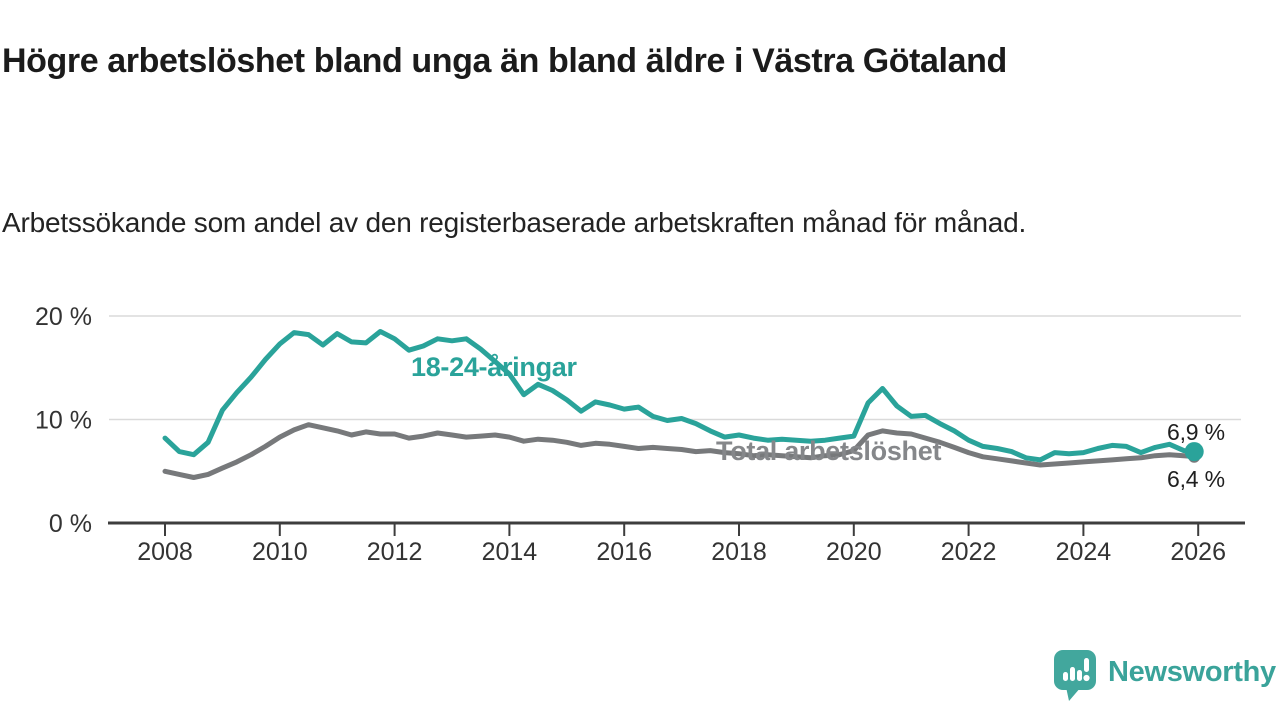  Describe the element at coordinates (1084, 552) in the screenshot. I see `x-axis-tick-label: 2024` at that location.